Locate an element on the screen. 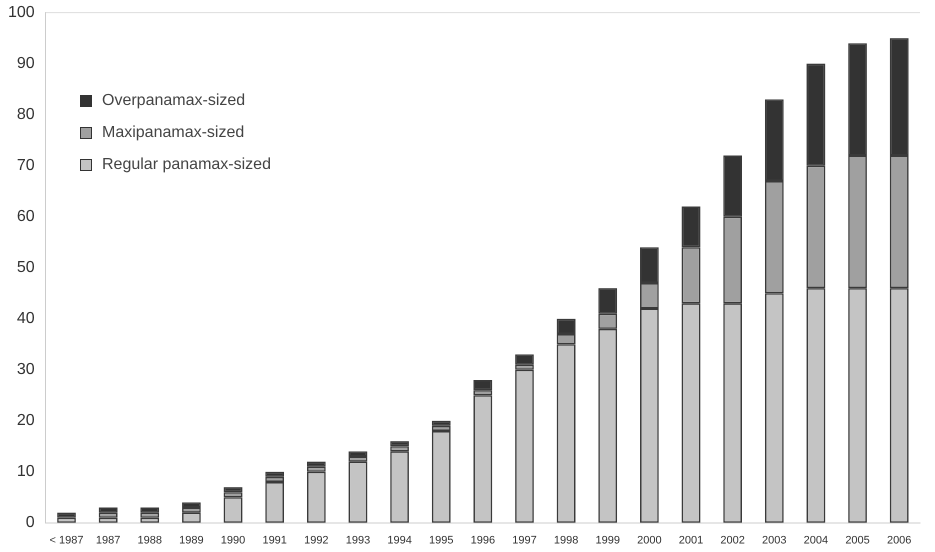 This screenshot has height=552, width=935. y-tick-label: 10 is located at coordinates (25, 471).